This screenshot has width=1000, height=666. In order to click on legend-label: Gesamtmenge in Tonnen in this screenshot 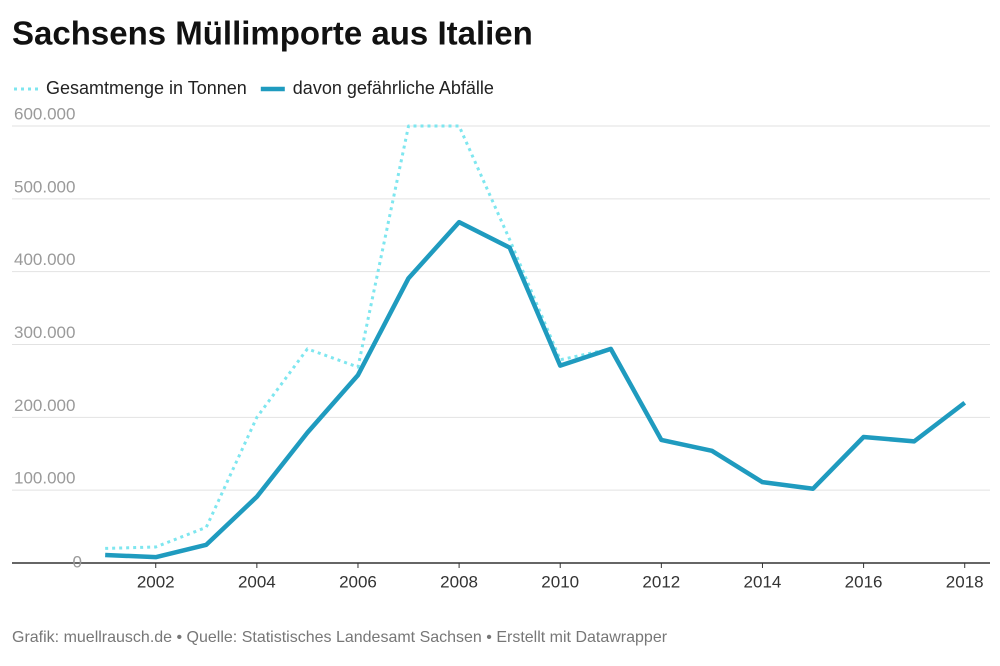, I will do `click(146, 88)`.